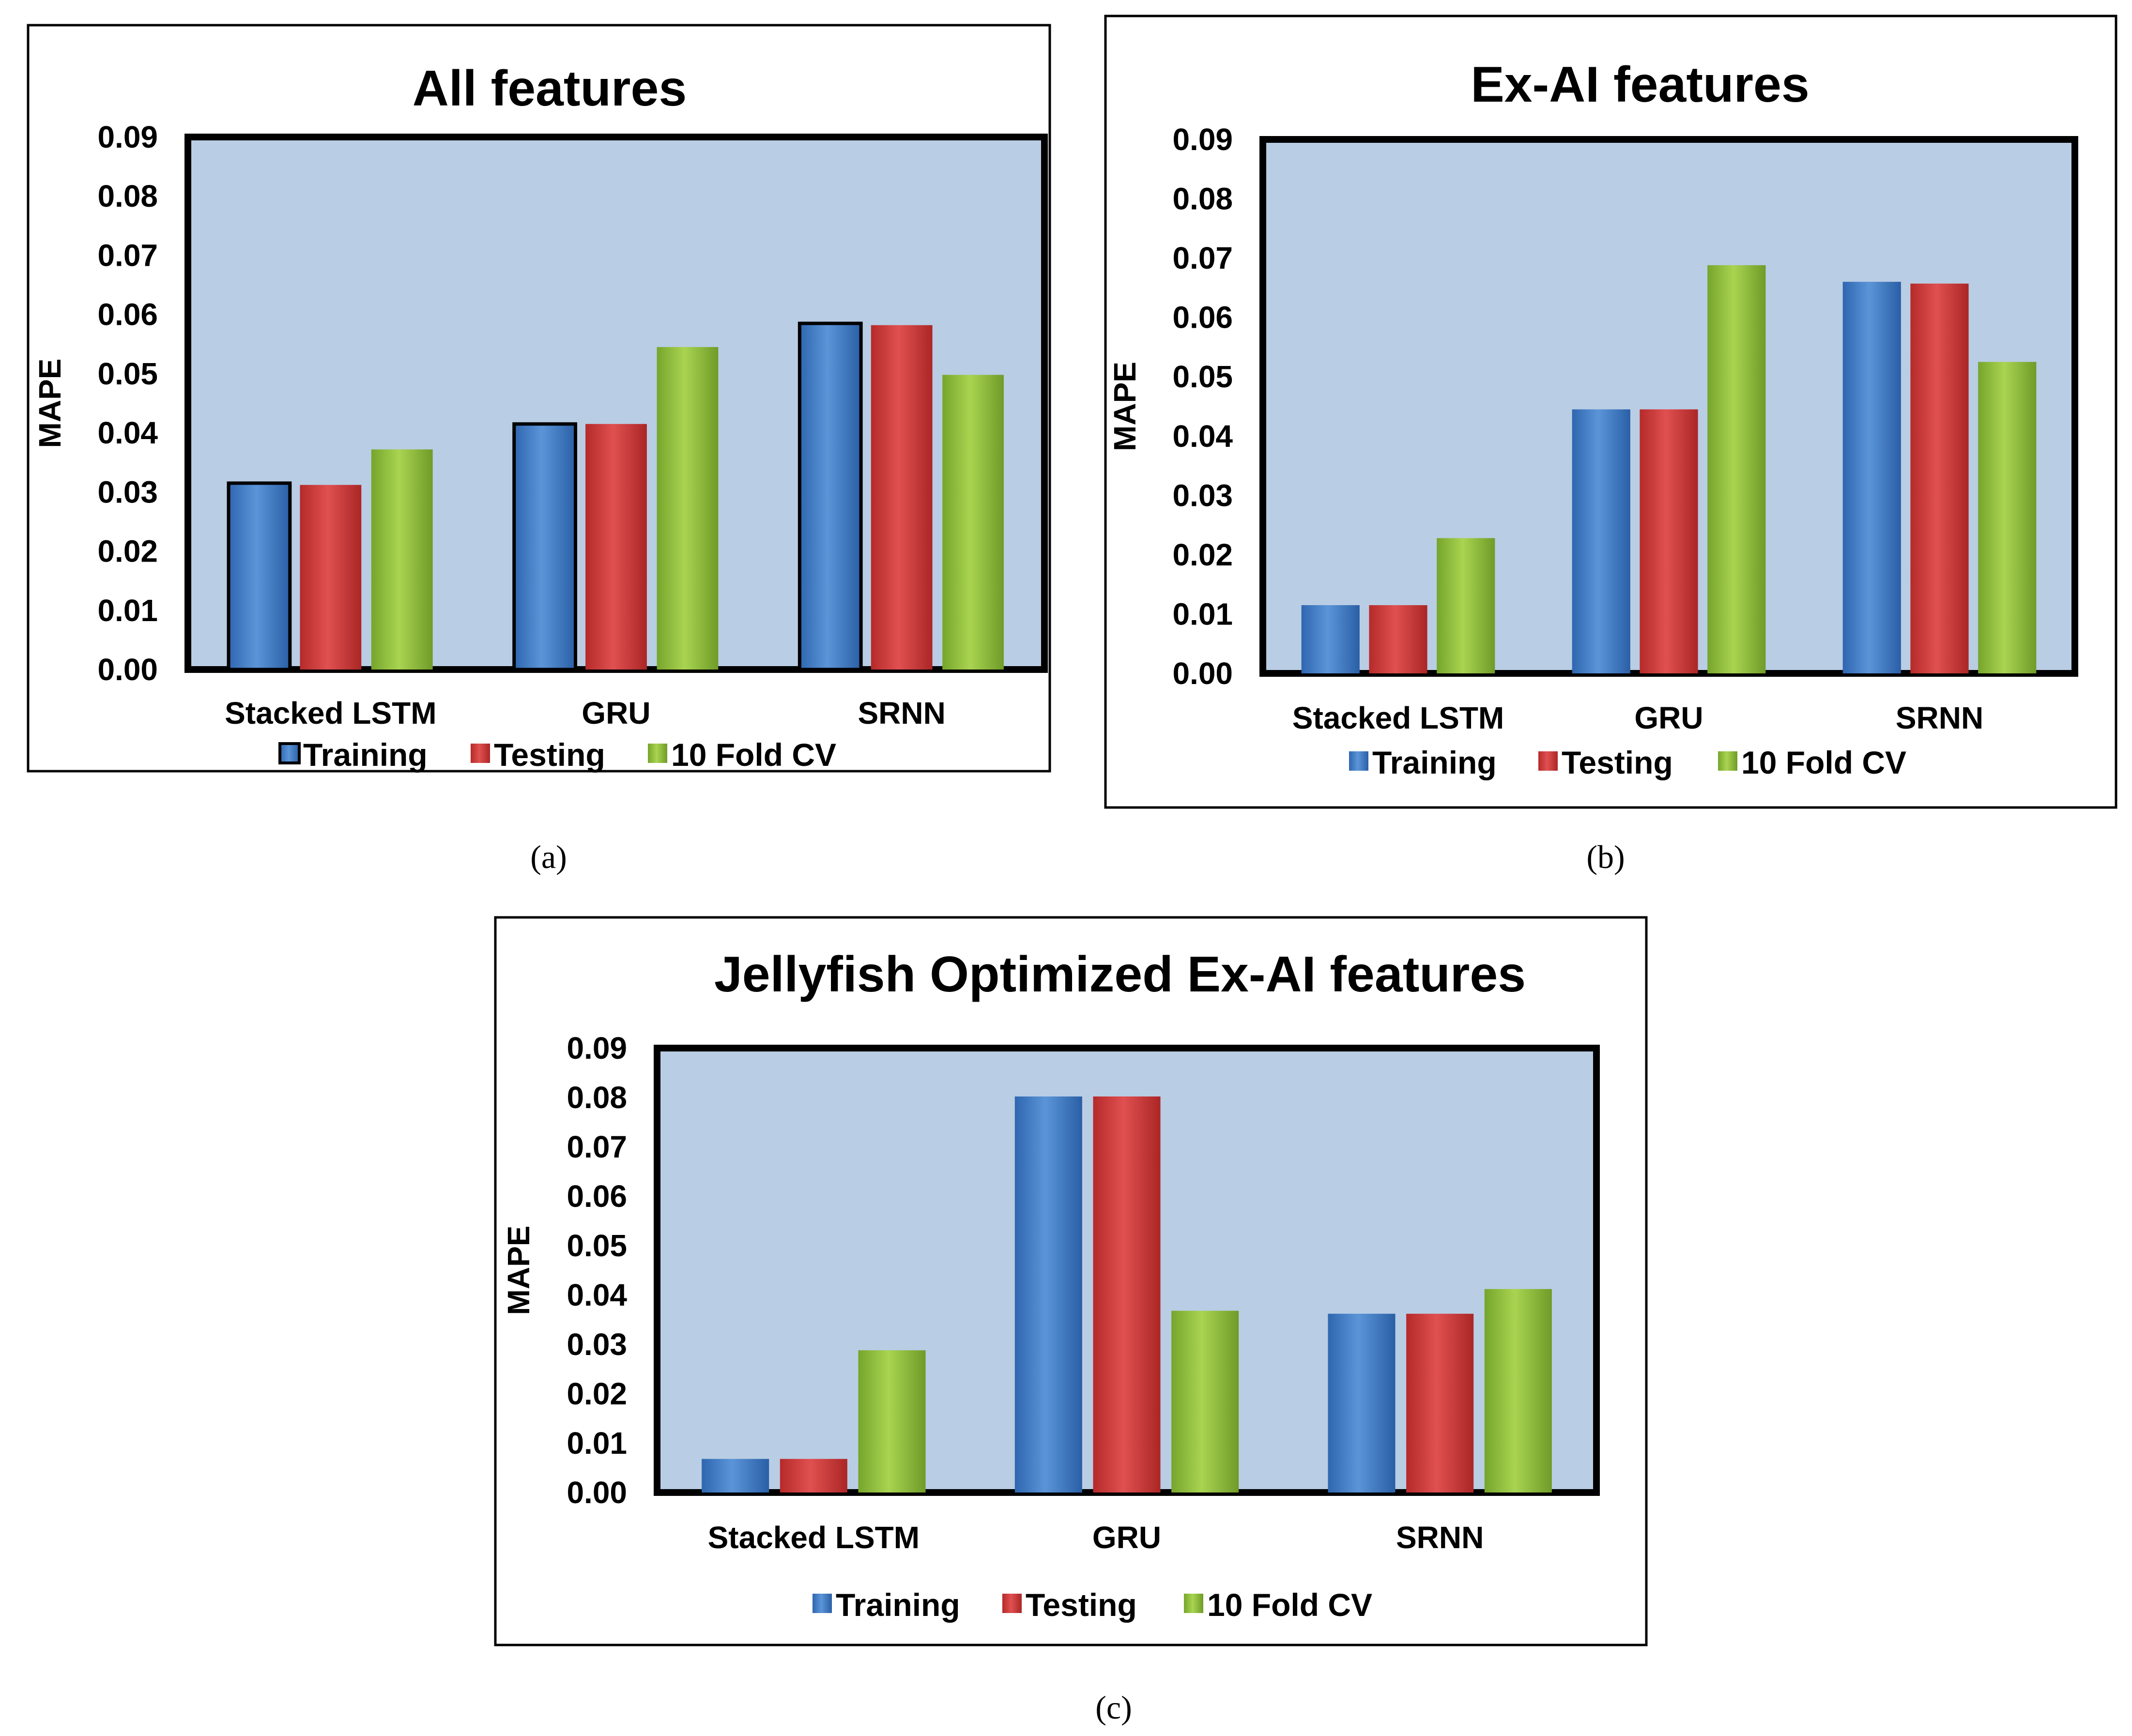  What do you see at coordinates (1605, 856) in the screenshot?
I see `panel-caption: (b)` at bounding box center [1605, 856].